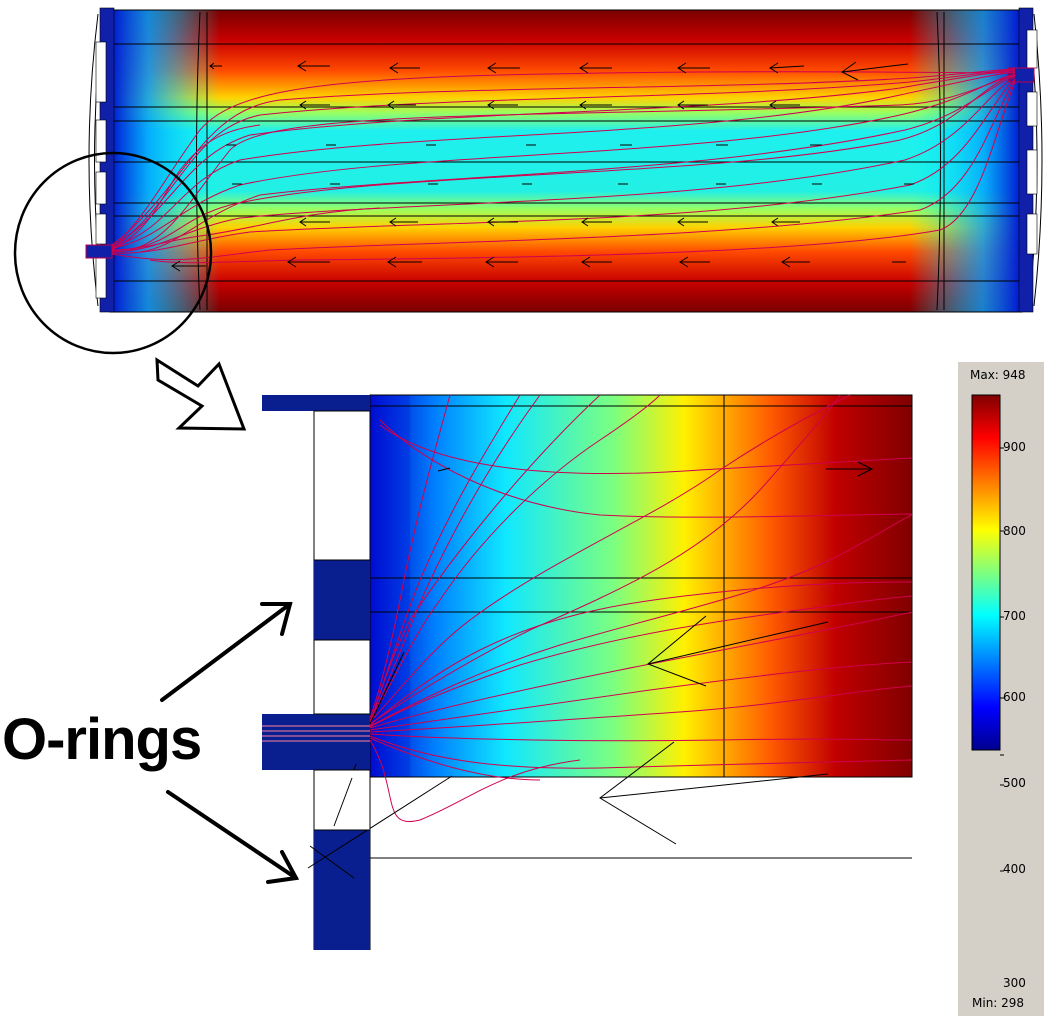  What do you see at coordinates (1014, 783) in the screenshot?
I see `colorbar-tick-500: 500` at bounding box center [1014, 783].